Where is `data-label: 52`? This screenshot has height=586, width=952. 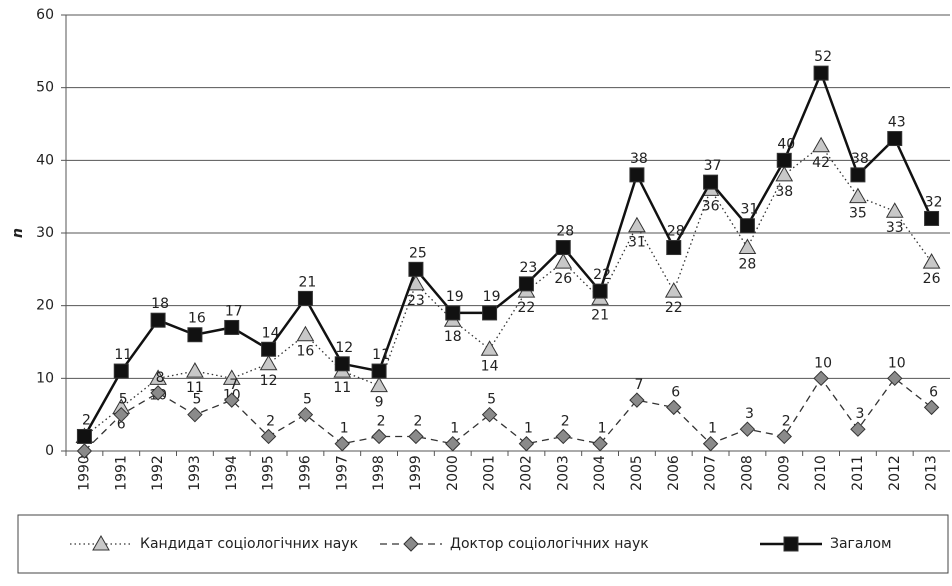
data-label: 52 is located at coordinates (823, 57).